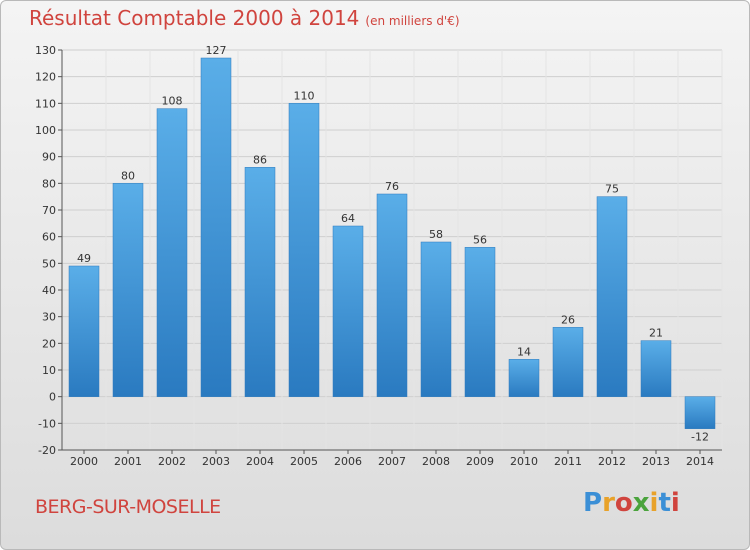  Describe the element at coordinates (700, 461) in the screenshot. I see `x-tick-label: 2014` at that location.